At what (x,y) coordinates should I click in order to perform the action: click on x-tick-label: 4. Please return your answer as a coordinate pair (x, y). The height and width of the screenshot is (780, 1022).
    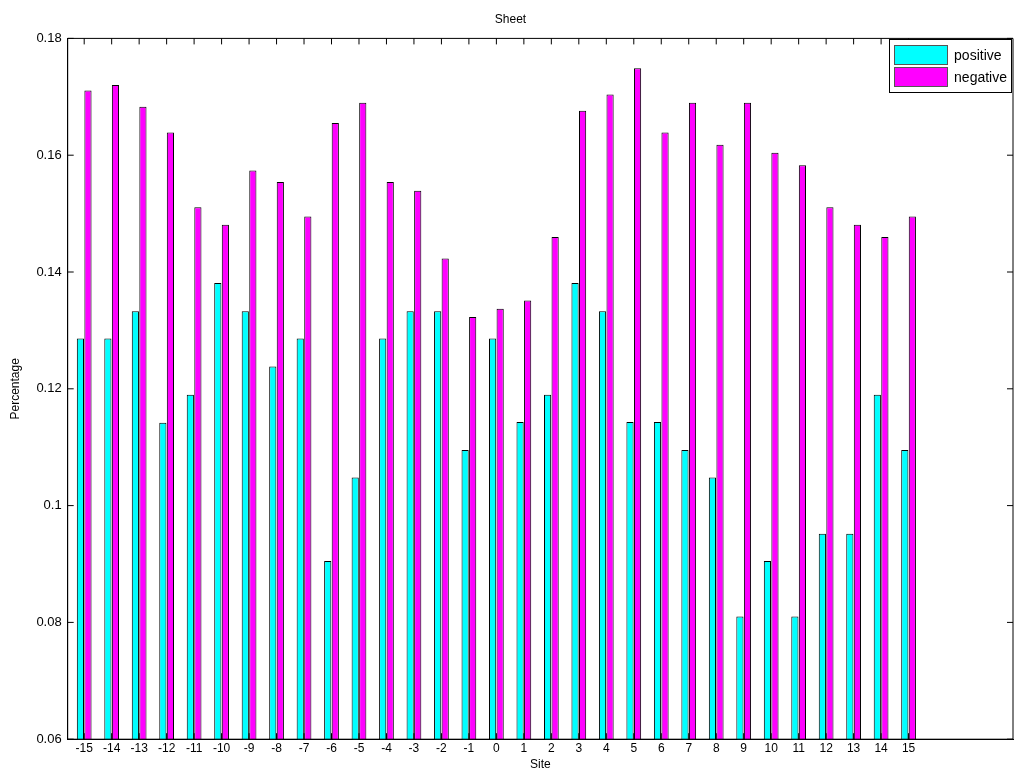
    Looking at the image, I should click on (606, 747).